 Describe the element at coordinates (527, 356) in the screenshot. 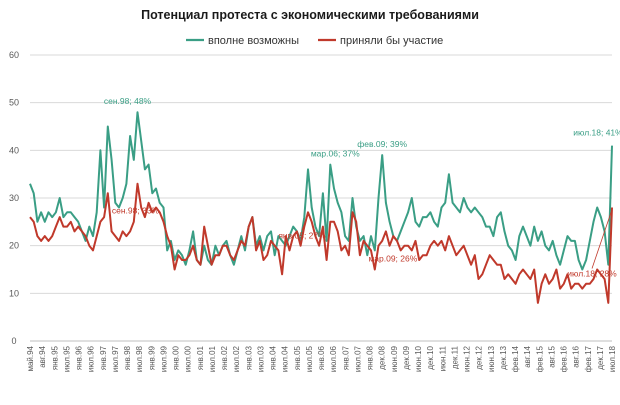

I see `x-tick-label: авг.14` at that location.